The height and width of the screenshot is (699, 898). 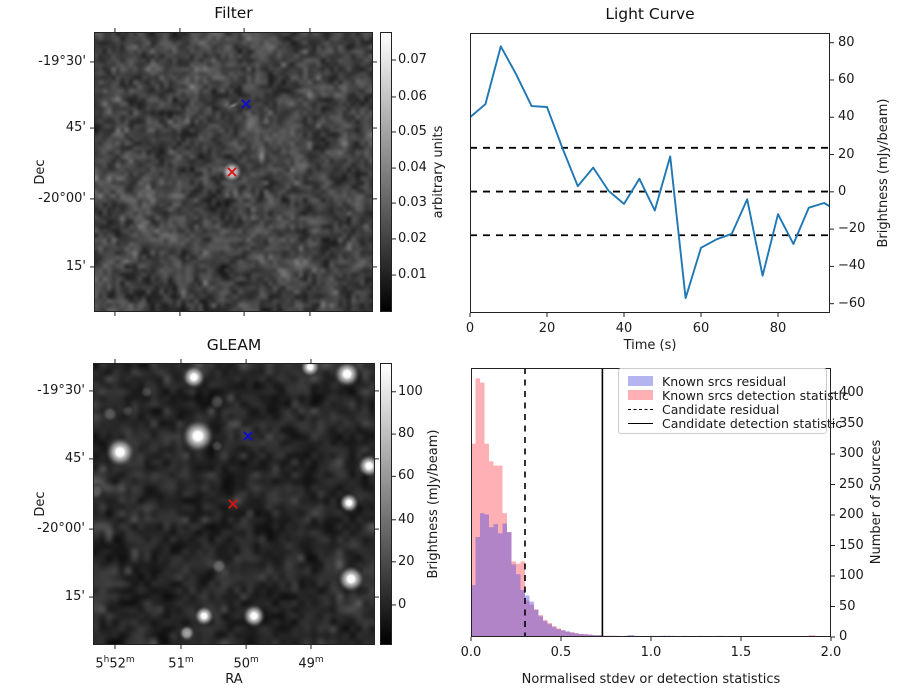 I want to click on y-tick-label: 400, so click(x=851, y=392).